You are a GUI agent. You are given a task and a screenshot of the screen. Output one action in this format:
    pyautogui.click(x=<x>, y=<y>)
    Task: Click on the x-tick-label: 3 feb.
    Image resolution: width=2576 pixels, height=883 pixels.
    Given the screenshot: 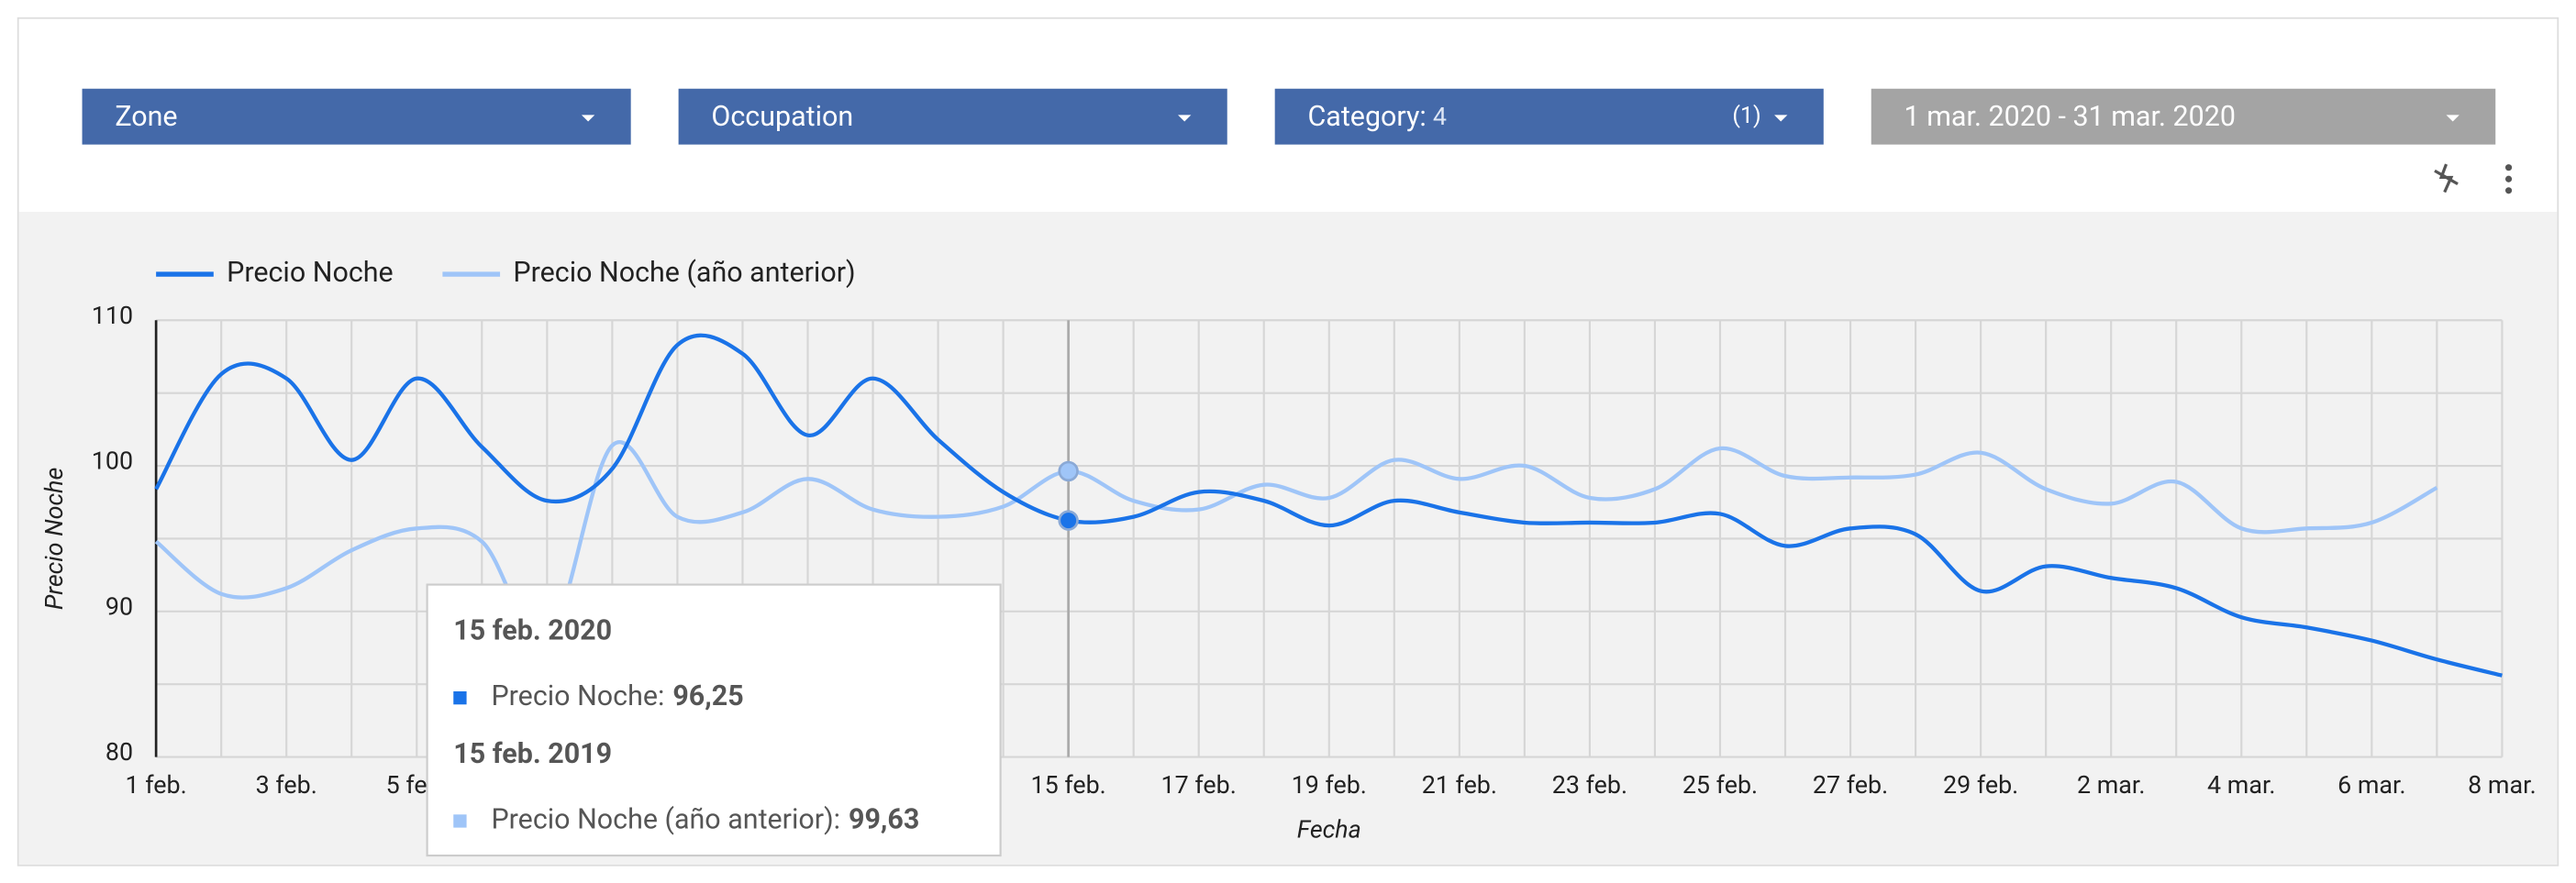 What is the action you would take?
    pyautogui.click(x=286, y=785)
    